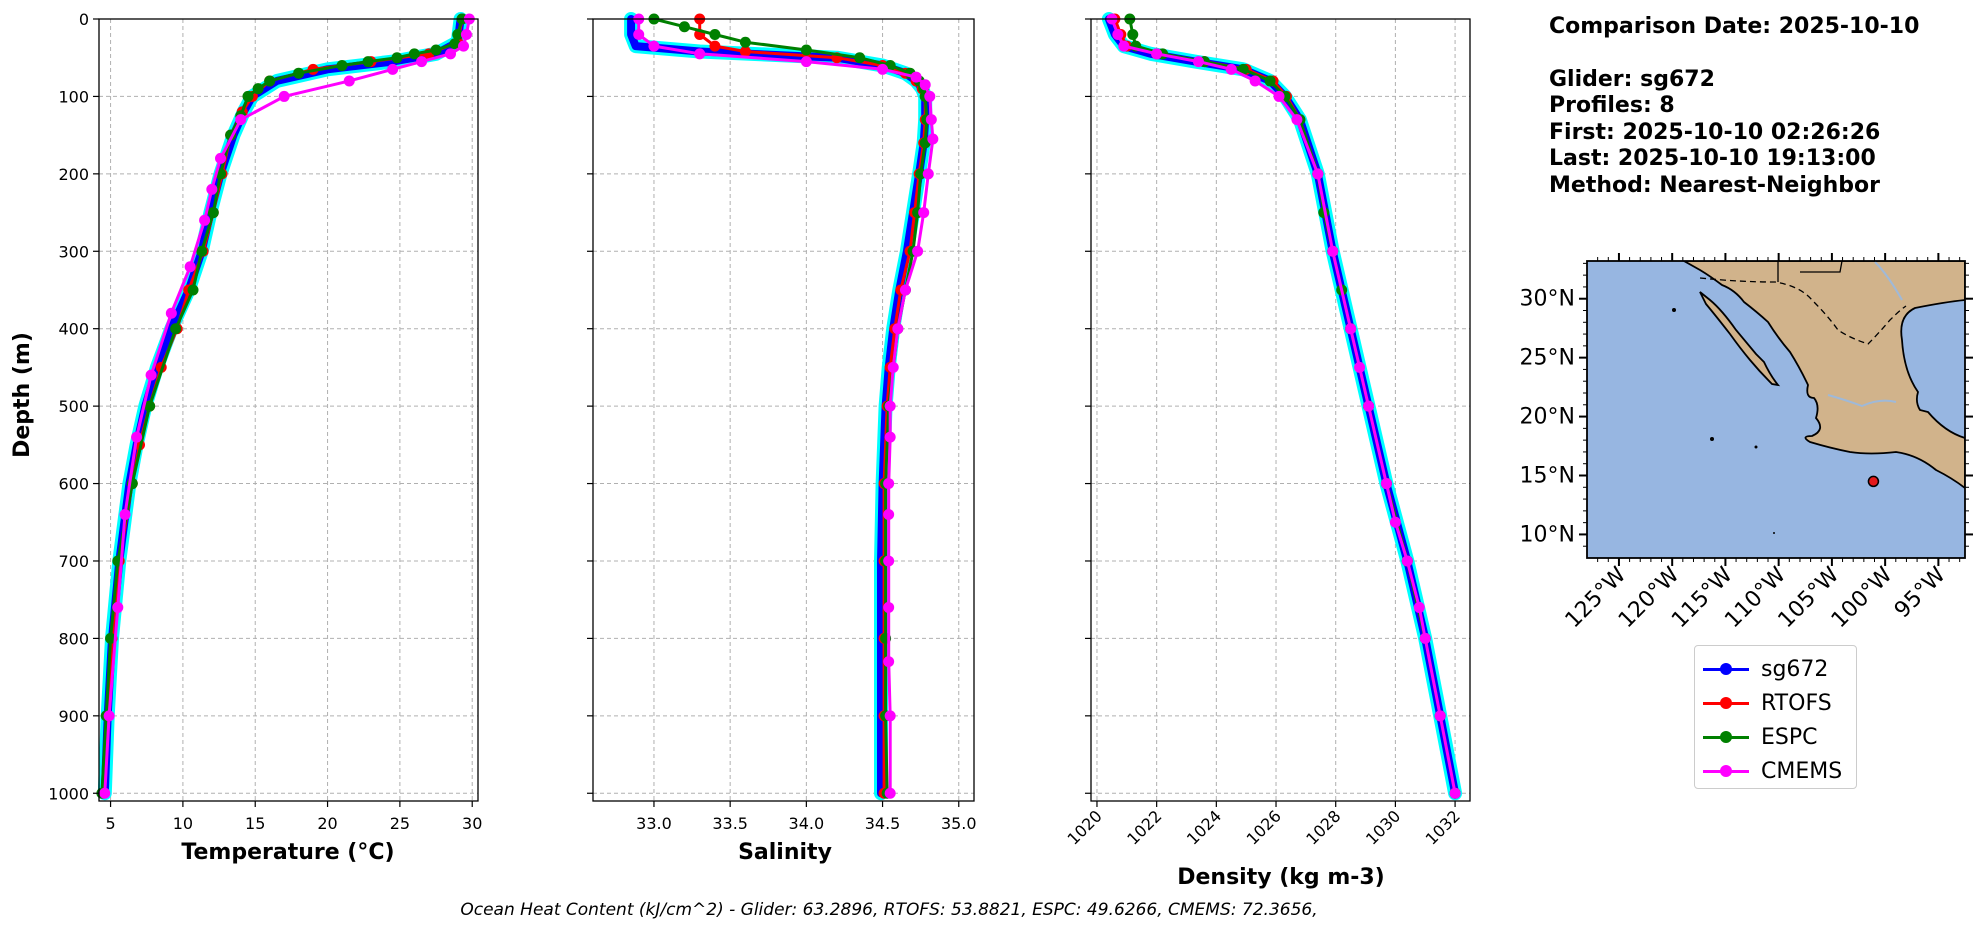 The height and width of the screenshot is (934, 1978). I want to click on legend: sg672 RTOFS ESPC CMEMS, so click(1775, 717).